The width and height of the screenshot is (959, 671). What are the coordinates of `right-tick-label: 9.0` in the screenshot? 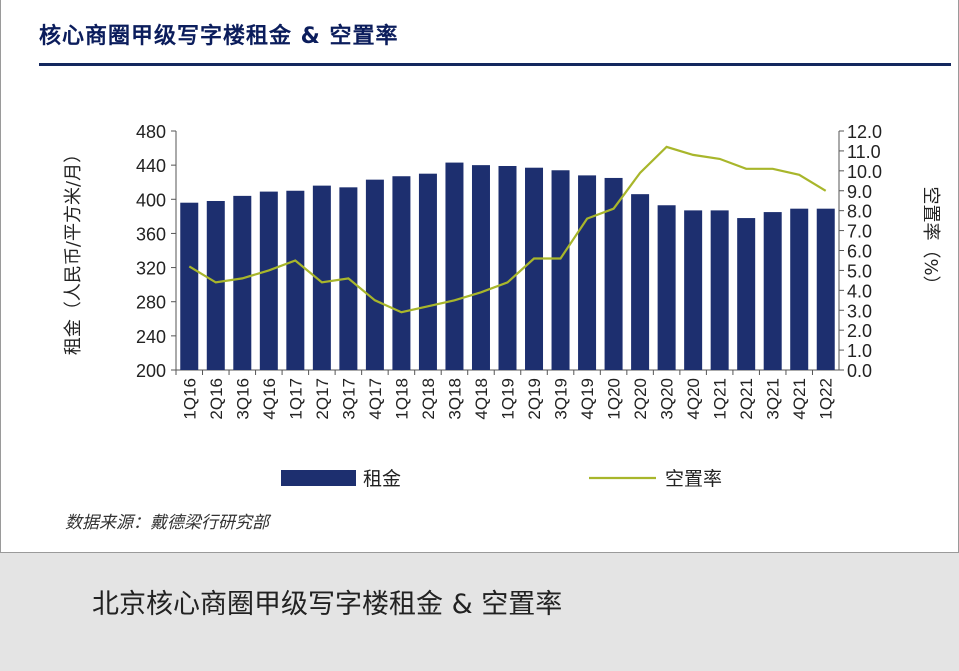 It's located at (859, 192).